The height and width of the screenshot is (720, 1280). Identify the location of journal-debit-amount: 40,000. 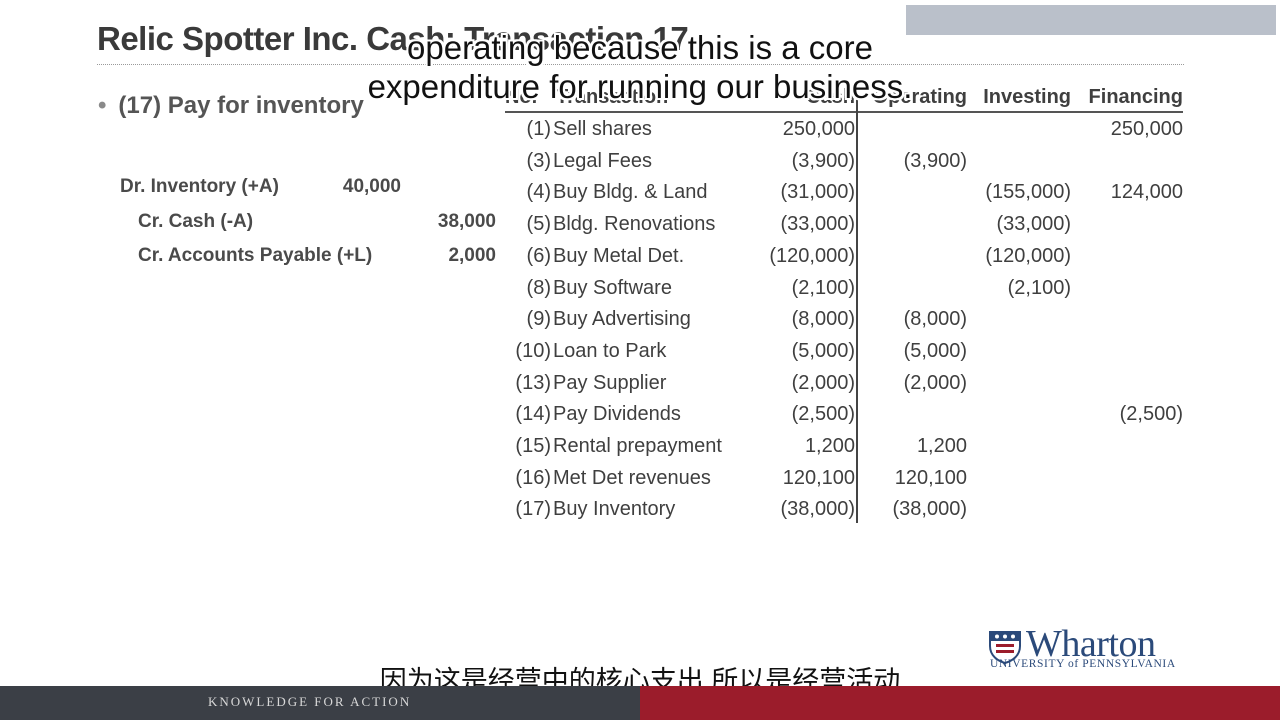
(371, 186).